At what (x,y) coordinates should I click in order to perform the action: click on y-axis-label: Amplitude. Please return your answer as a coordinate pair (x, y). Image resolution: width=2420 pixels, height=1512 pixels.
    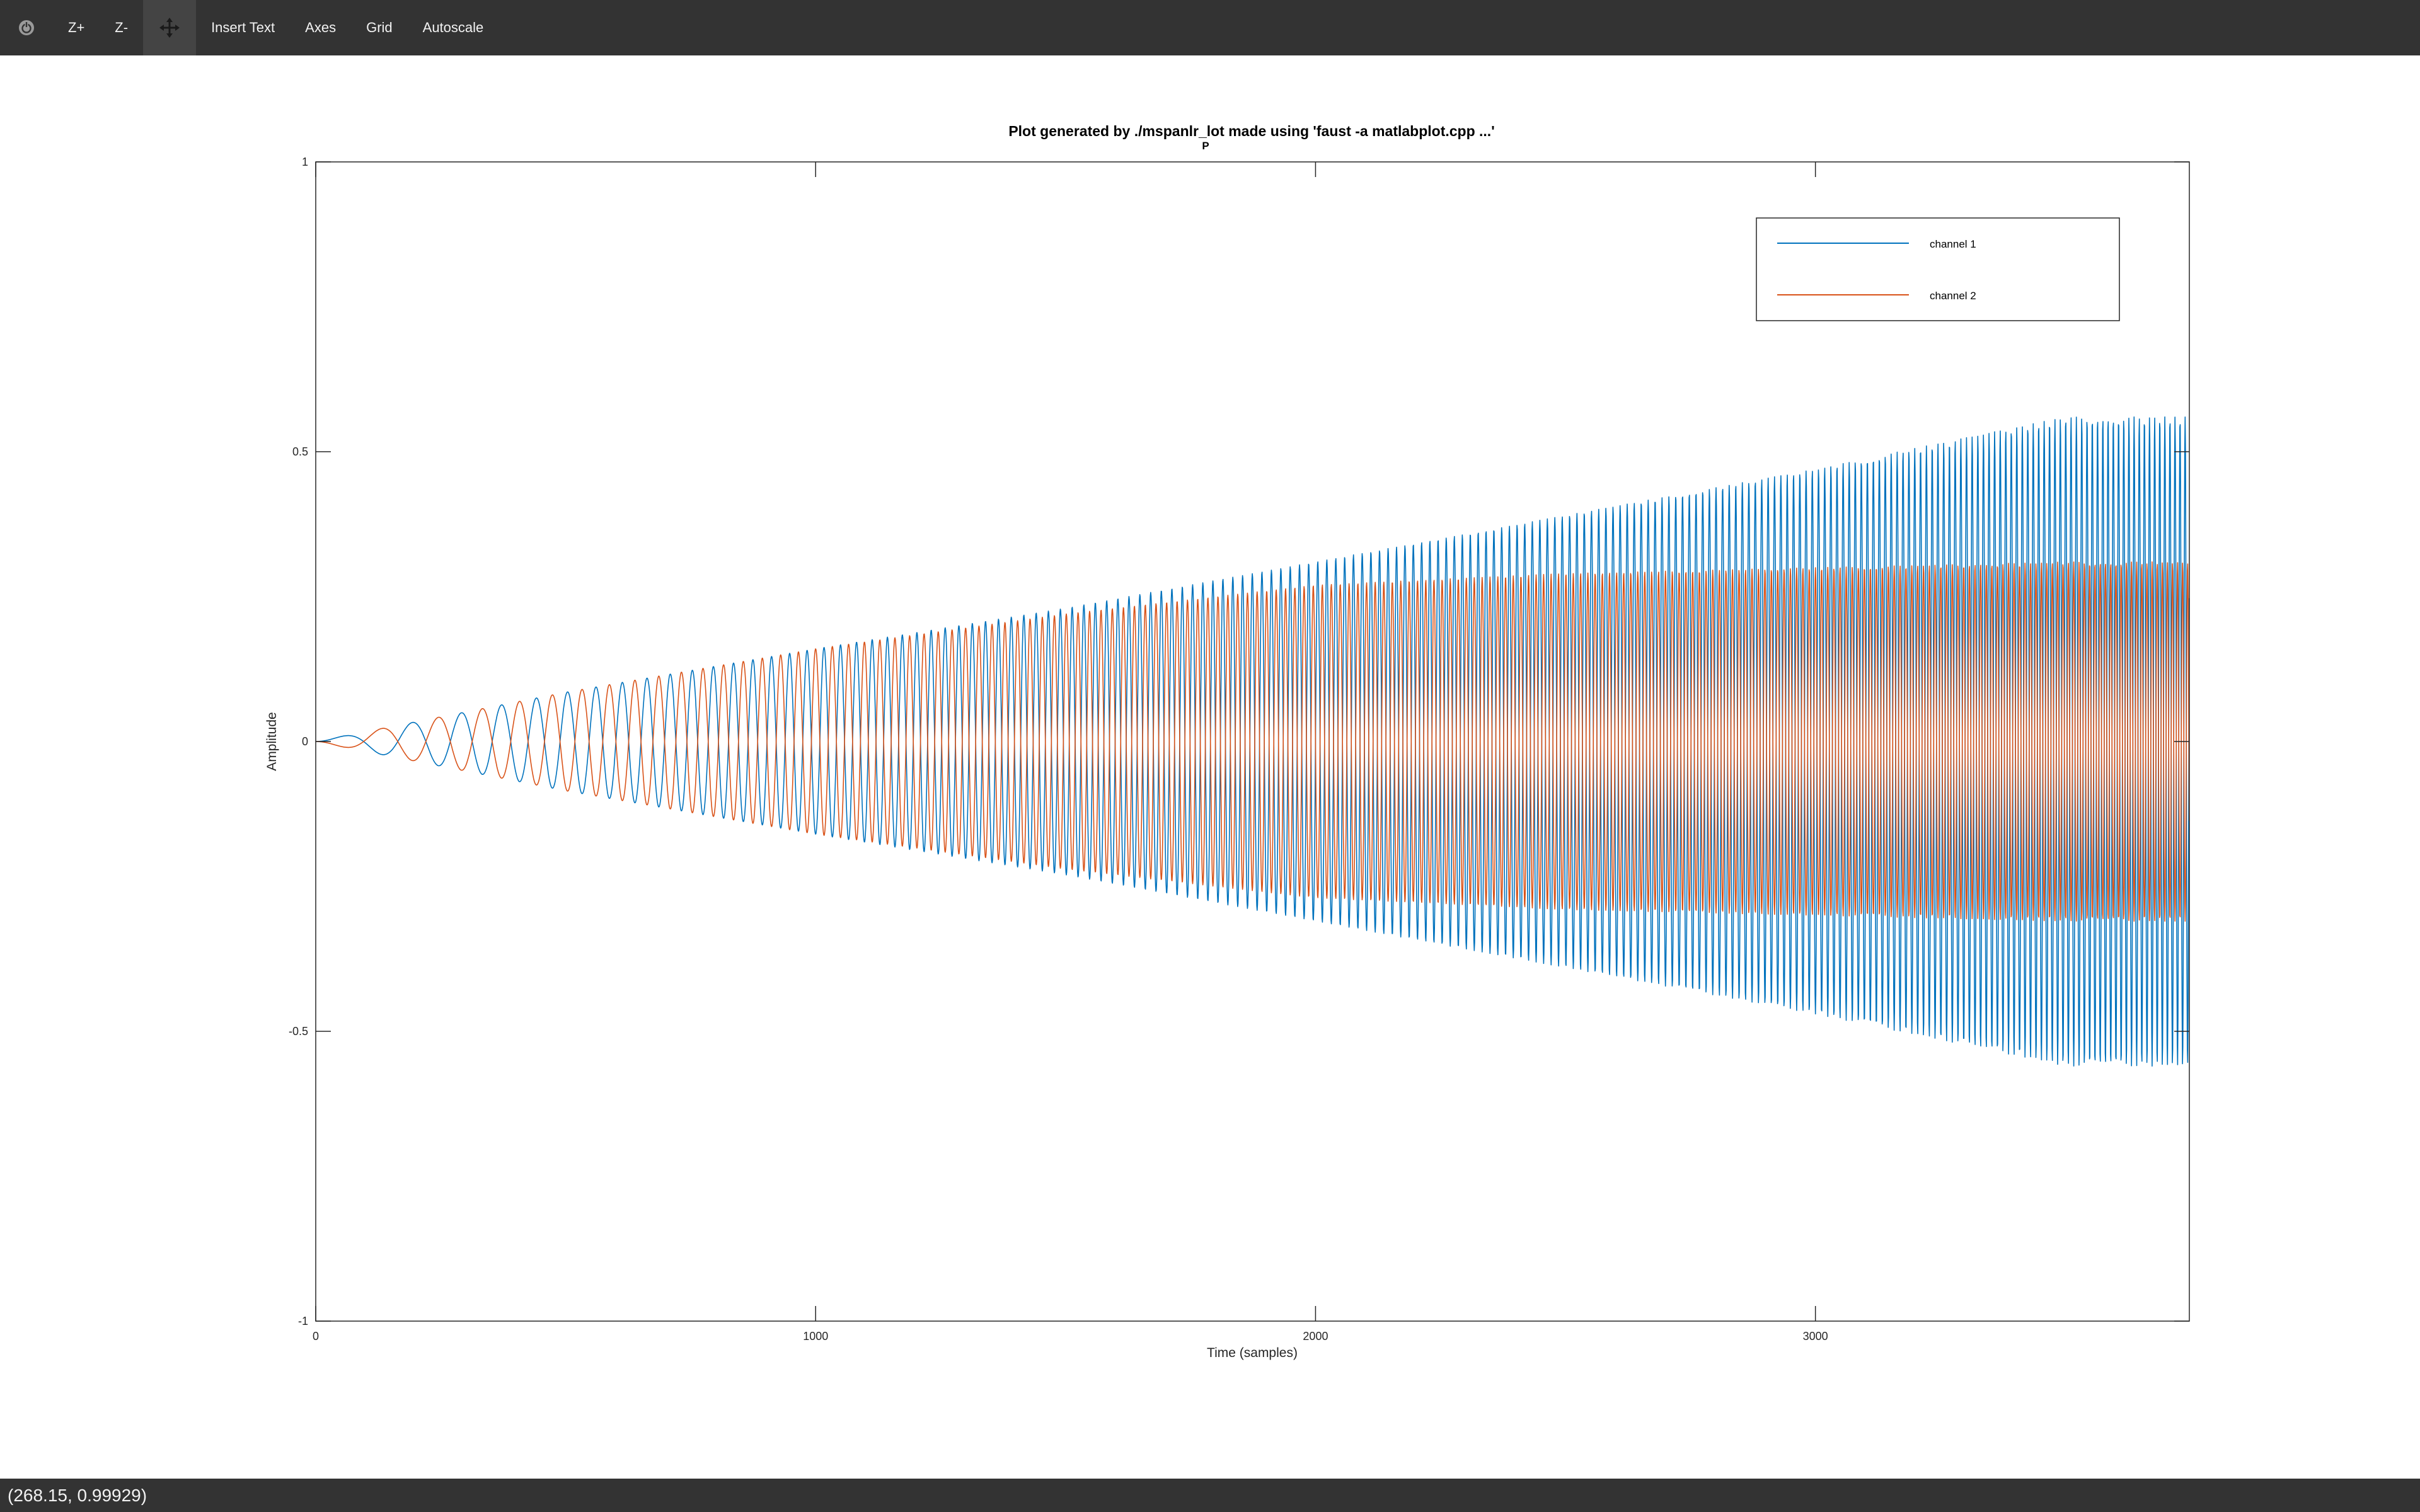
    Looking at the image, I should click on (272, 741).